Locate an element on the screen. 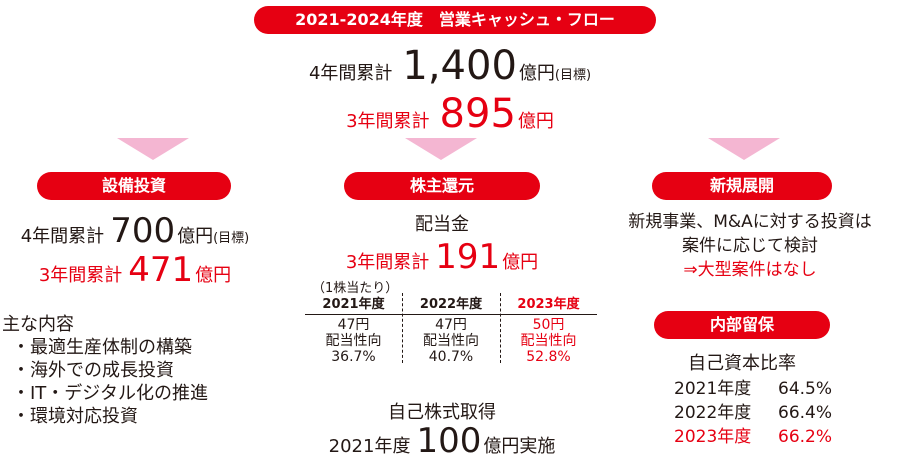 This screenshot has width=907, height=461. list-item: 2021年度 64.5% is located at coordinates (753, 389).